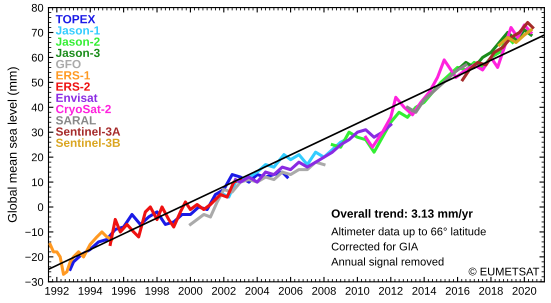 The height and width of the screenshot is (303, 551). I want to click on x-tick-label: 2018, so click(491, 290).